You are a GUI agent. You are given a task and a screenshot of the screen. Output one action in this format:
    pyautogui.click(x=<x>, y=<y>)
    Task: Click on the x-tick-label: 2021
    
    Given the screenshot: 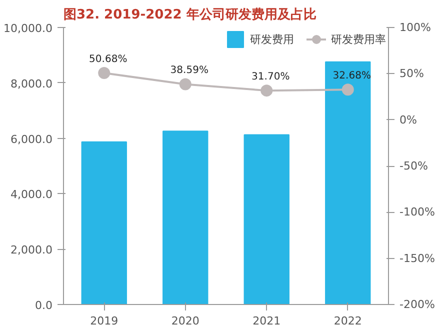 What is the action you would take?
    pyautogui.click(x=266, y=320)
    